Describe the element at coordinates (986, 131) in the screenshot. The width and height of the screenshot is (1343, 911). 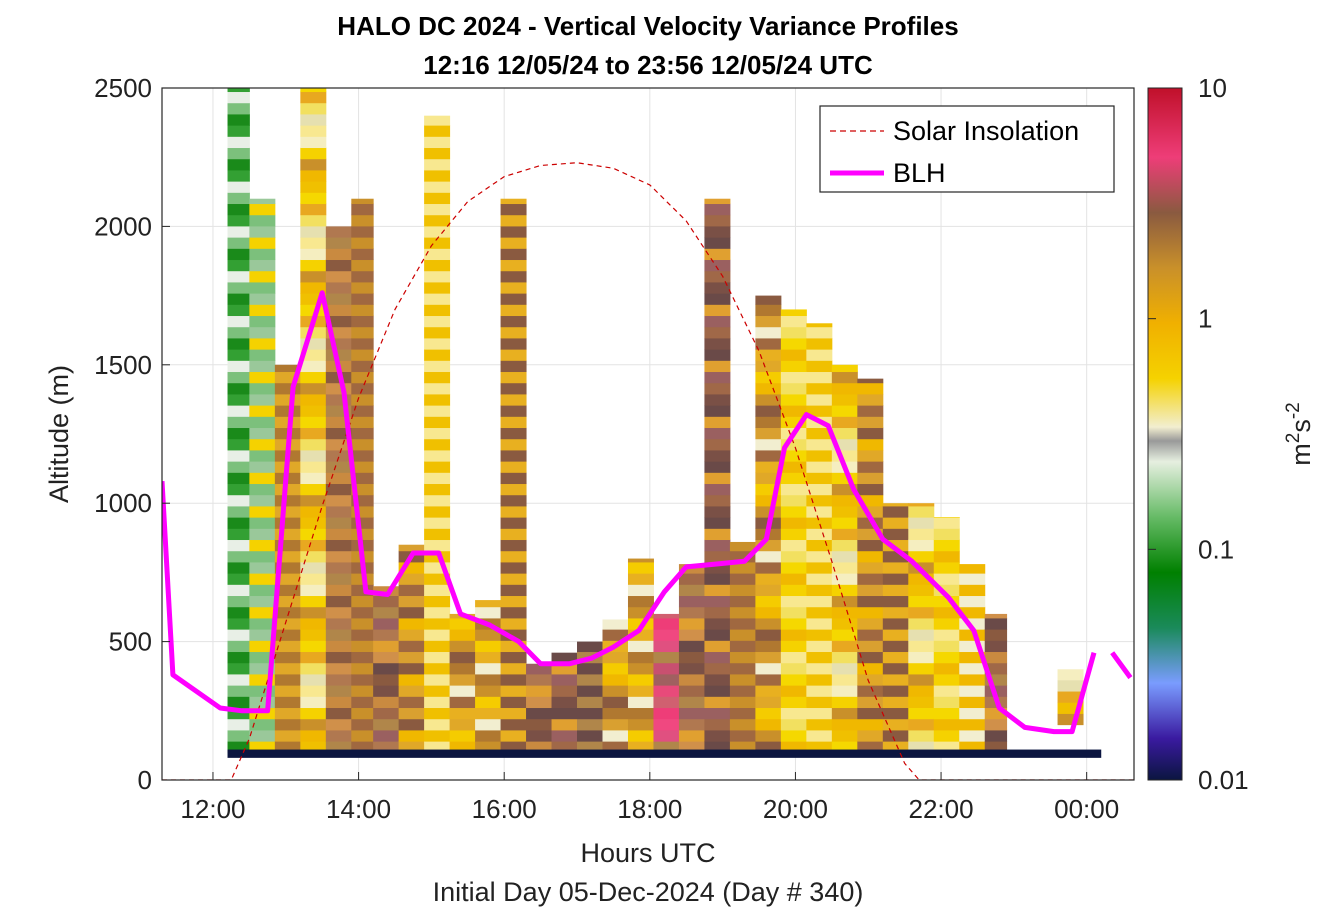
I see `legend-solar-label: Solar Insolation` at that location.